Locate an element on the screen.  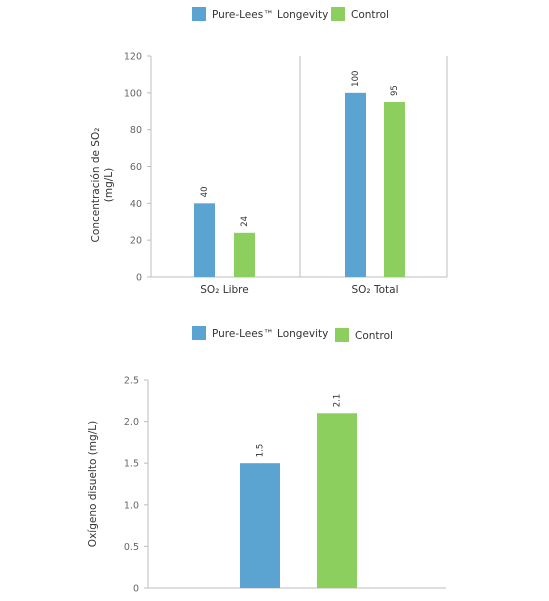
y-tick-label: 60 is located at coordinates (136, 167).